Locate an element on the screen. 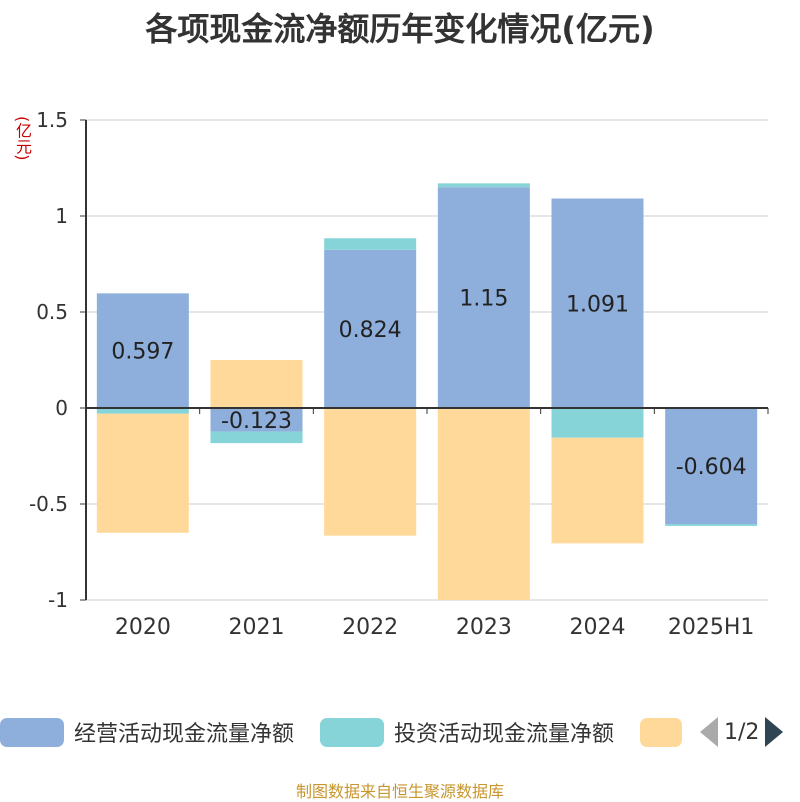 Image resolution: width=800 pixels, height=802 pixels. data-label: 1.091 is located at coordinates (597, 304).